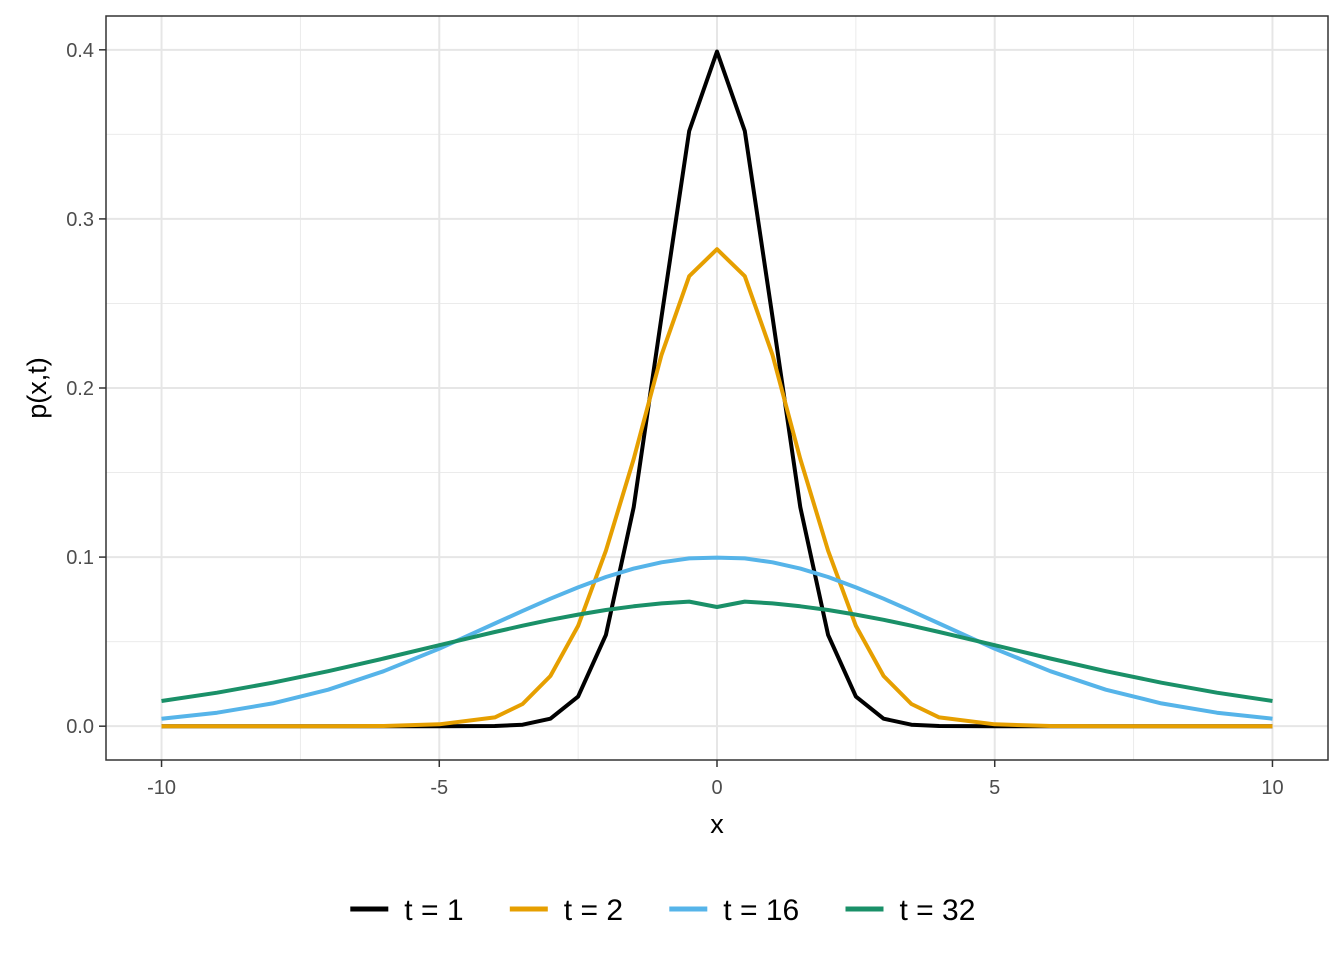 The width and height of the screenshot is (1344, 960). Describe the element at coordinates (37, 388) in the screenshot. I see `y-axis-title: p(x,t)` at that location.